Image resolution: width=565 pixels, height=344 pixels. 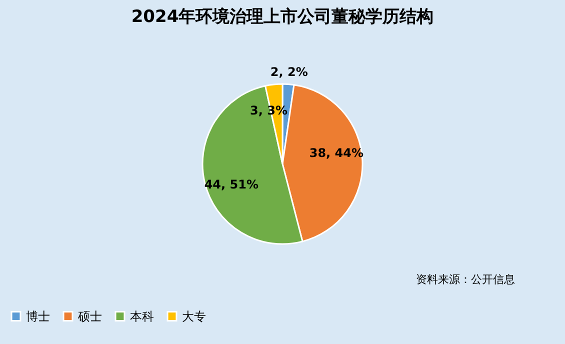 I want to click on legend-label: 硕士, so click(x=89, y=316).